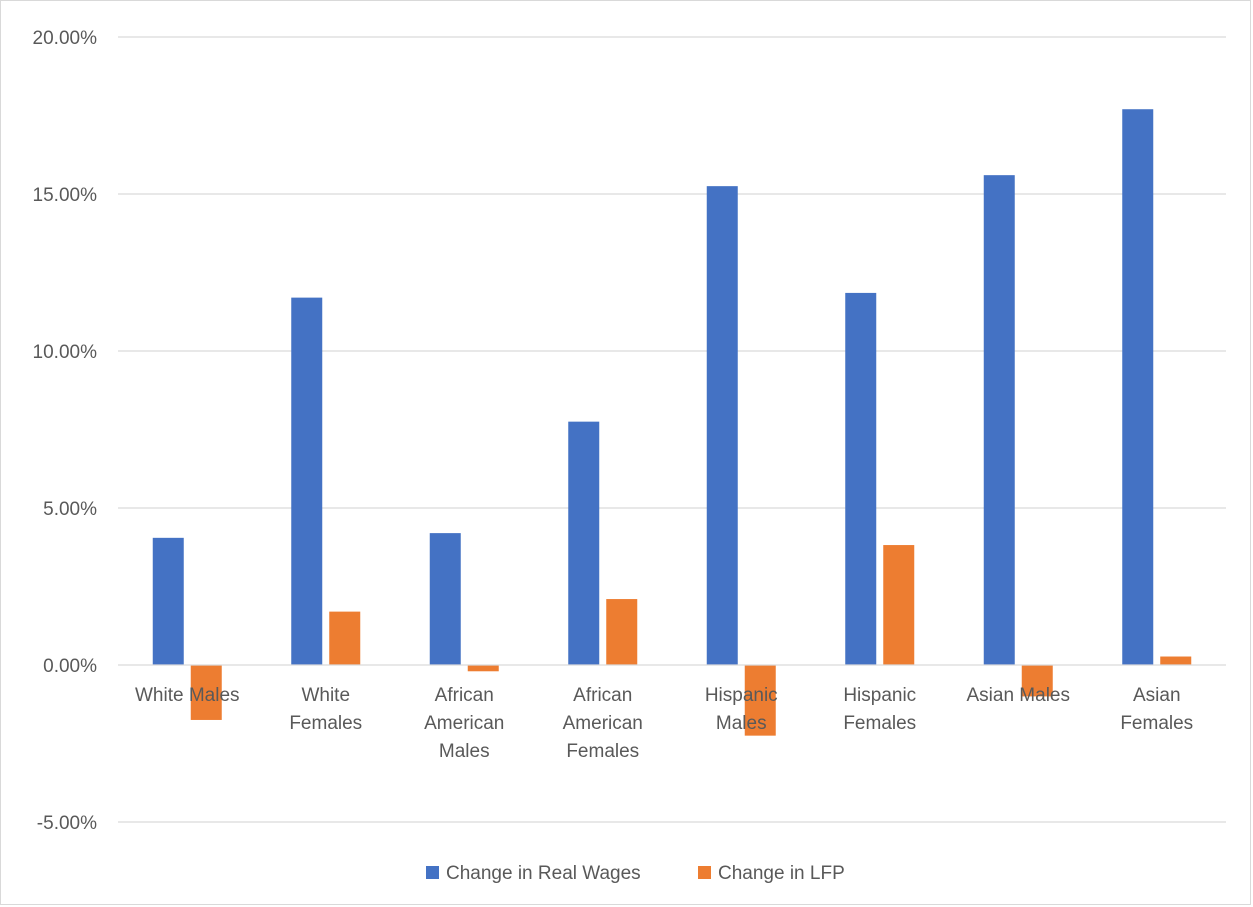 The image size is (1253, 907). Describe the element at coordinates (70, 509) in the screenshot. I see `y-tick-label: 5.00%` at that location.